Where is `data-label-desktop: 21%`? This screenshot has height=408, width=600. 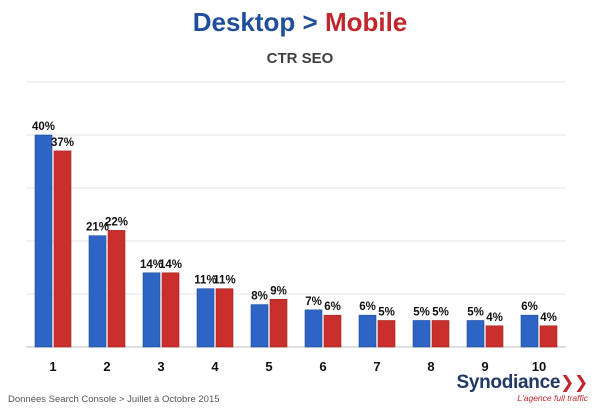 data-label-desktop: 21% is located at coordinates (97, 228).